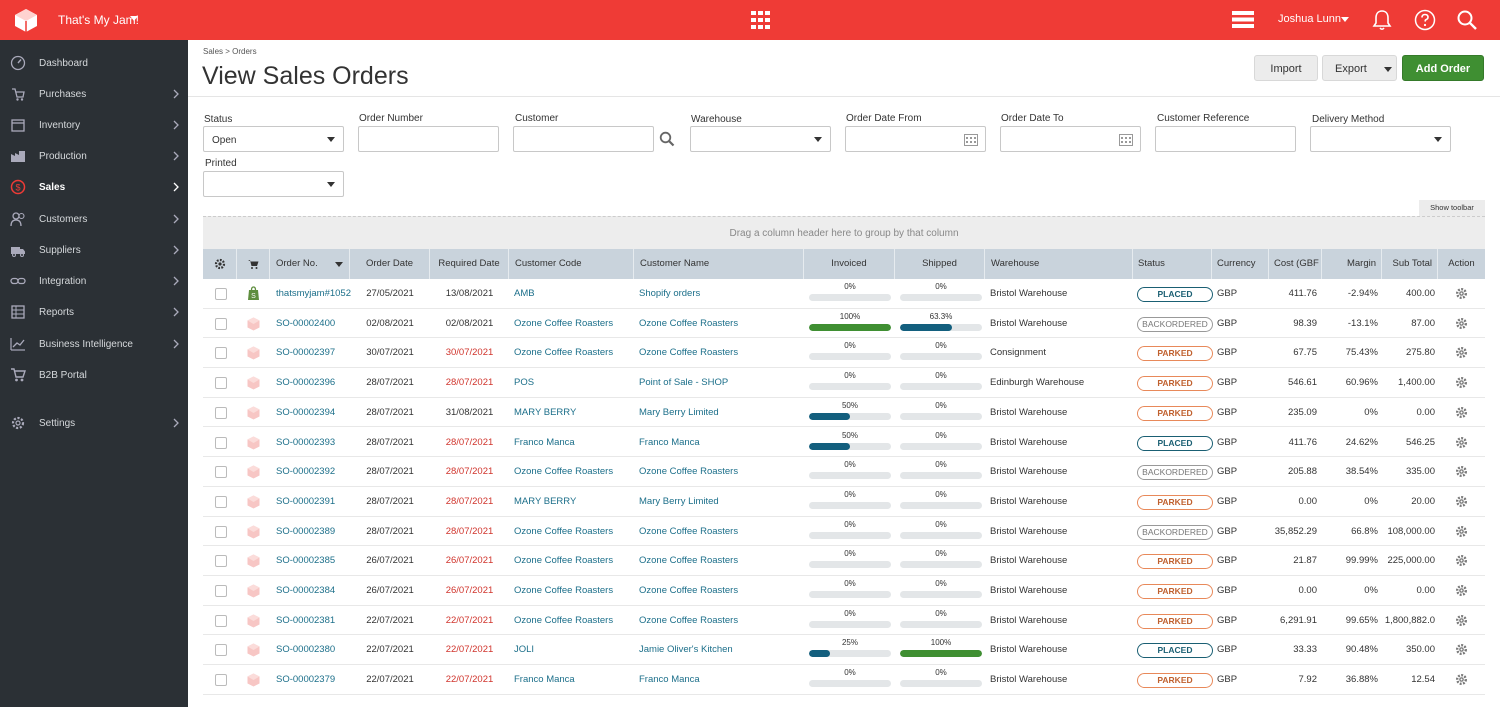 The height and width of the screenshot is (707, 1500). Describe the element at coordinates (761, 20) in the screenshot. I see `apps-grid-icon` at that location.